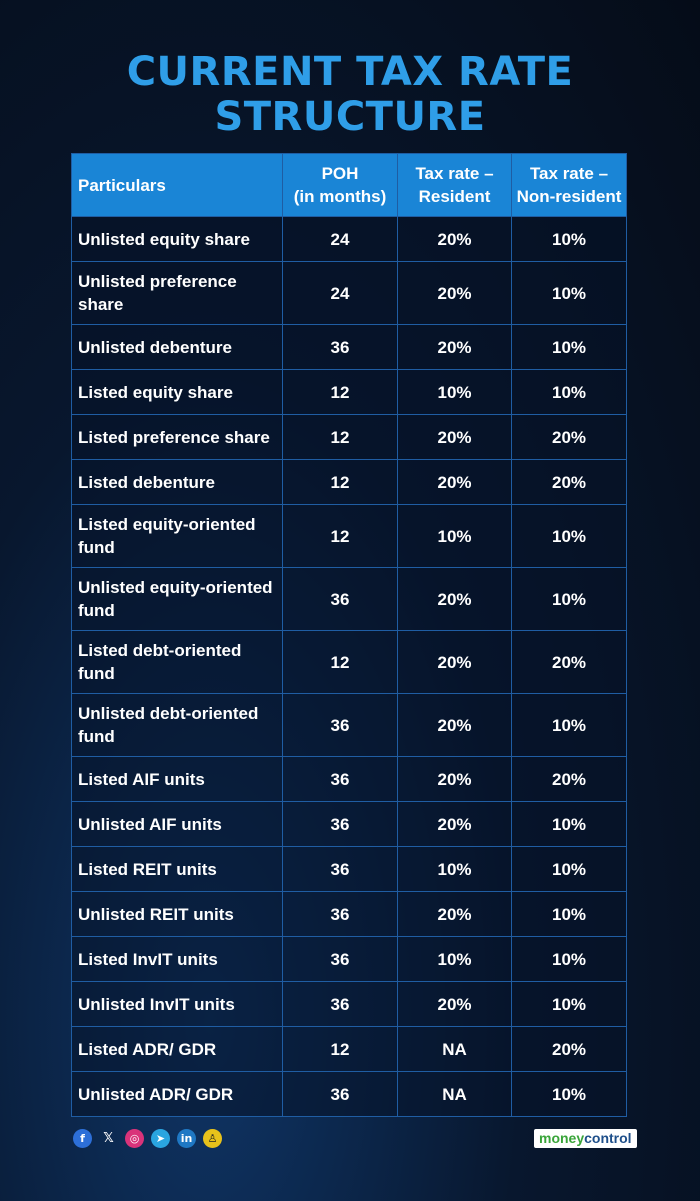  What do you see at coordinates (177, 293) in the screenshot?
I see `cell-particulars: Unlisted preference share` at bounding box center [177, 293].